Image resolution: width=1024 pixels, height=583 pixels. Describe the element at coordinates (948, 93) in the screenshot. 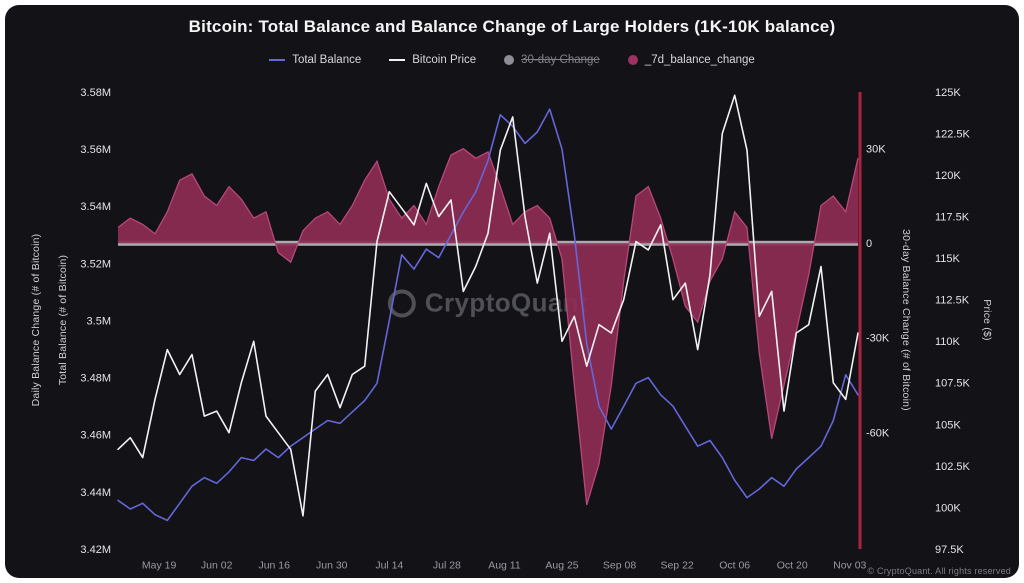

I see `price-tick-label: 125K` at that location.